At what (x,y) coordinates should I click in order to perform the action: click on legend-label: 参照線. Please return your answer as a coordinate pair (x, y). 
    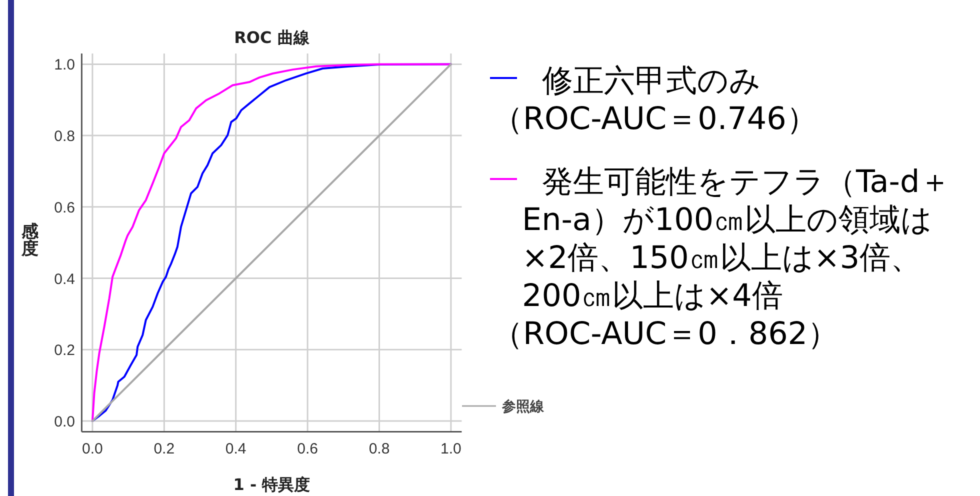
    Looking at the image, I should click on (523, 406).